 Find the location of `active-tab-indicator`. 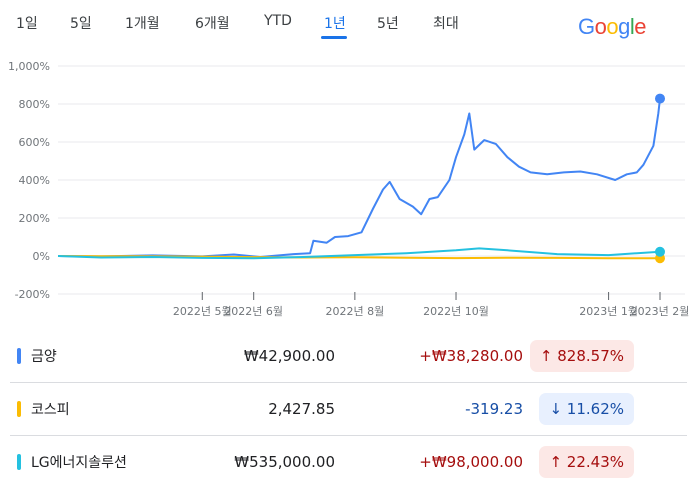

active-tab-indicator is located at coordinates (334, 37).